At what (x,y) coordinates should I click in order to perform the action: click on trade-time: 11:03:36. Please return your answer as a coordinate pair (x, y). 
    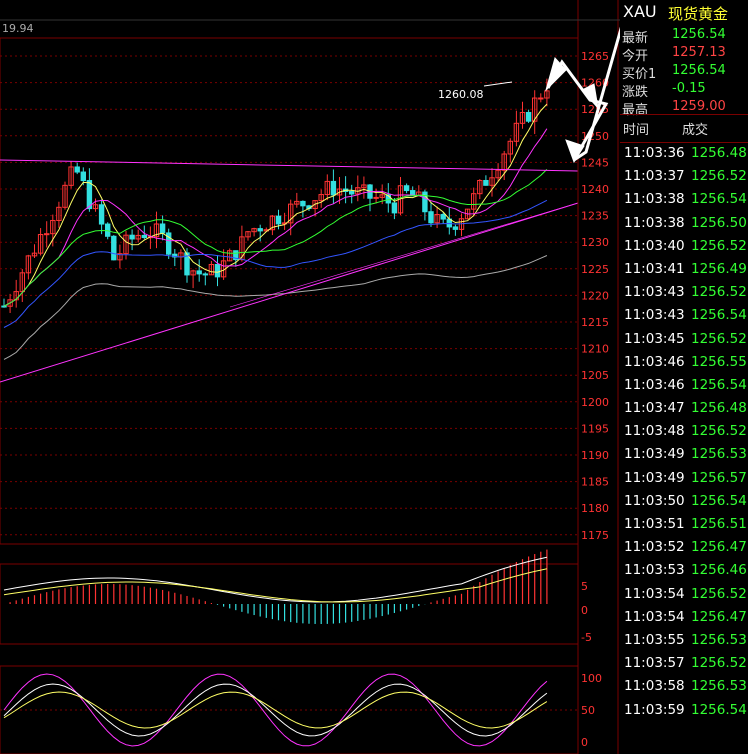
    Looking at the image, I should click on (654, 153).